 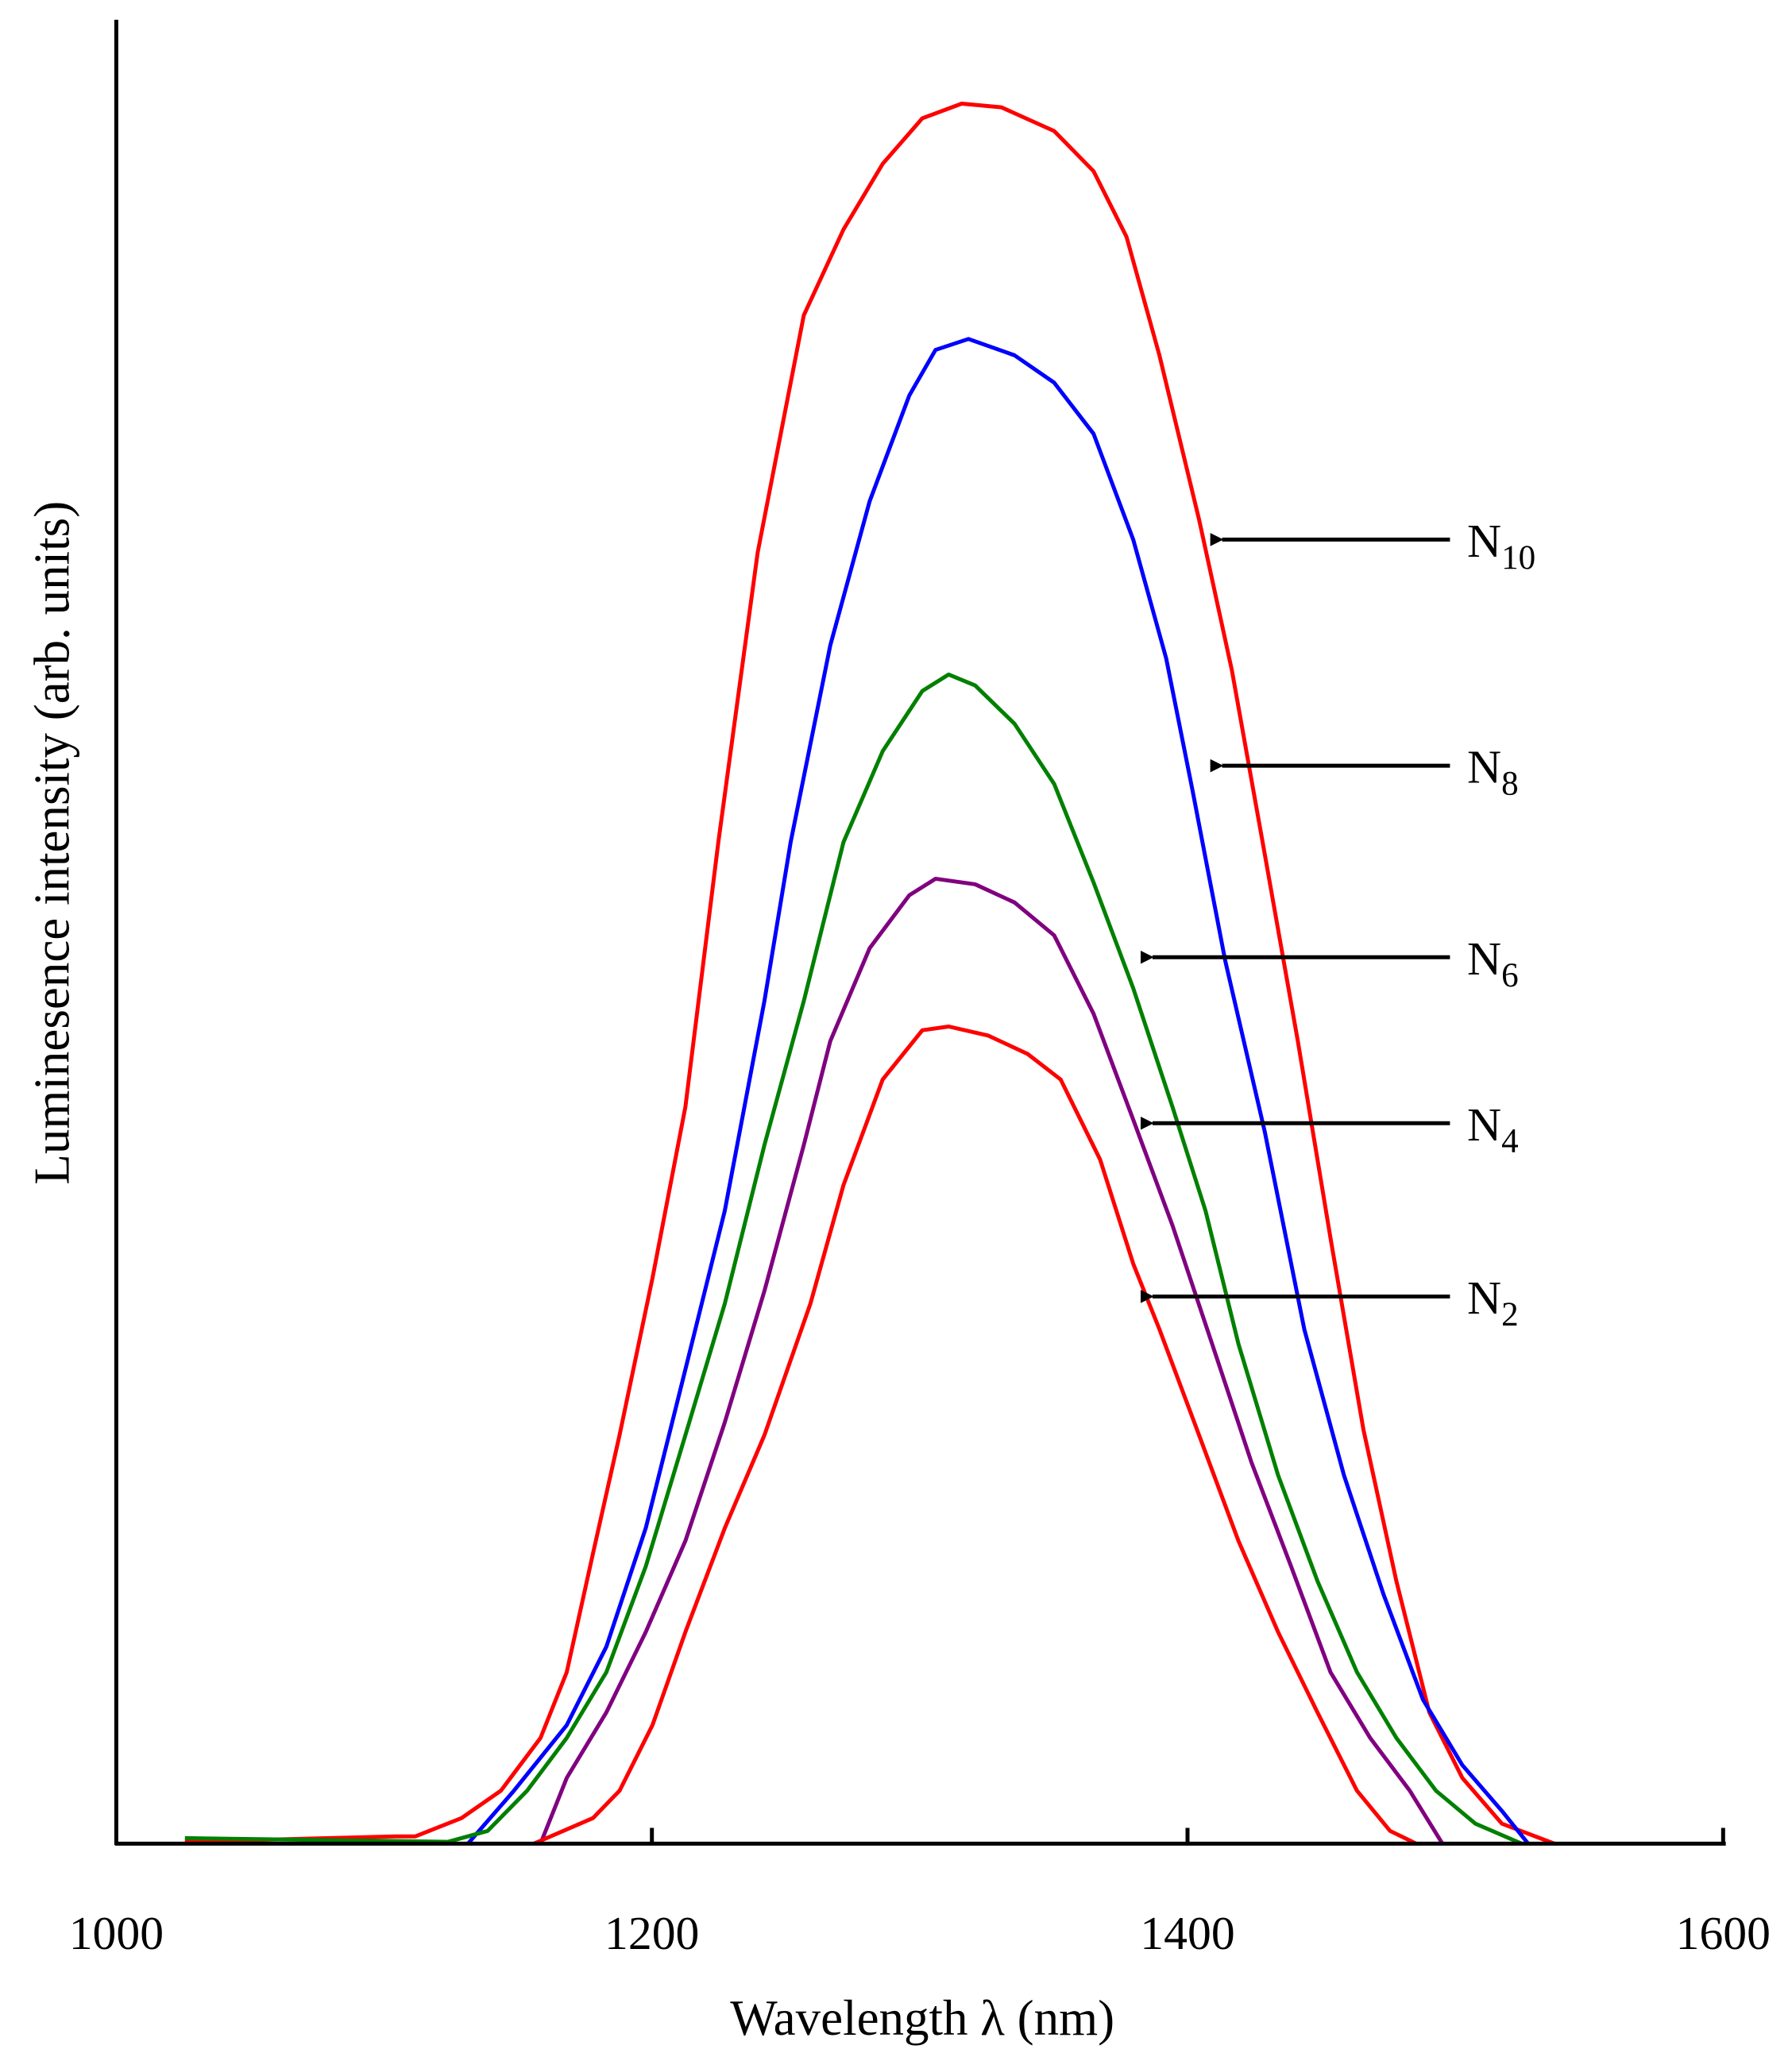 I want to click on series-label-subscript: 4, so click(x=1510, y=1141).